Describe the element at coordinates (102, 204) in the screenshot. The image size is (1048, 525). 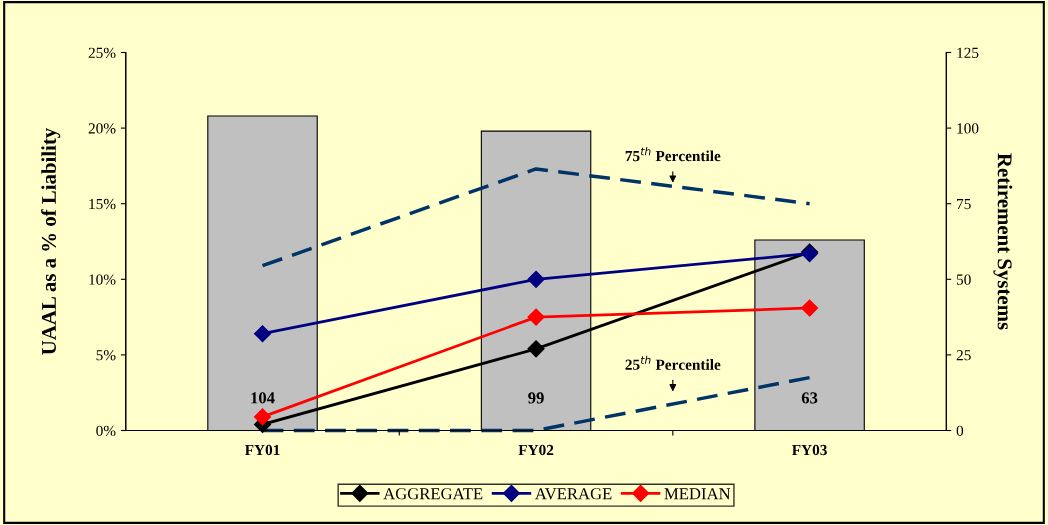
I see `y-tick-label: 15%` at that location.